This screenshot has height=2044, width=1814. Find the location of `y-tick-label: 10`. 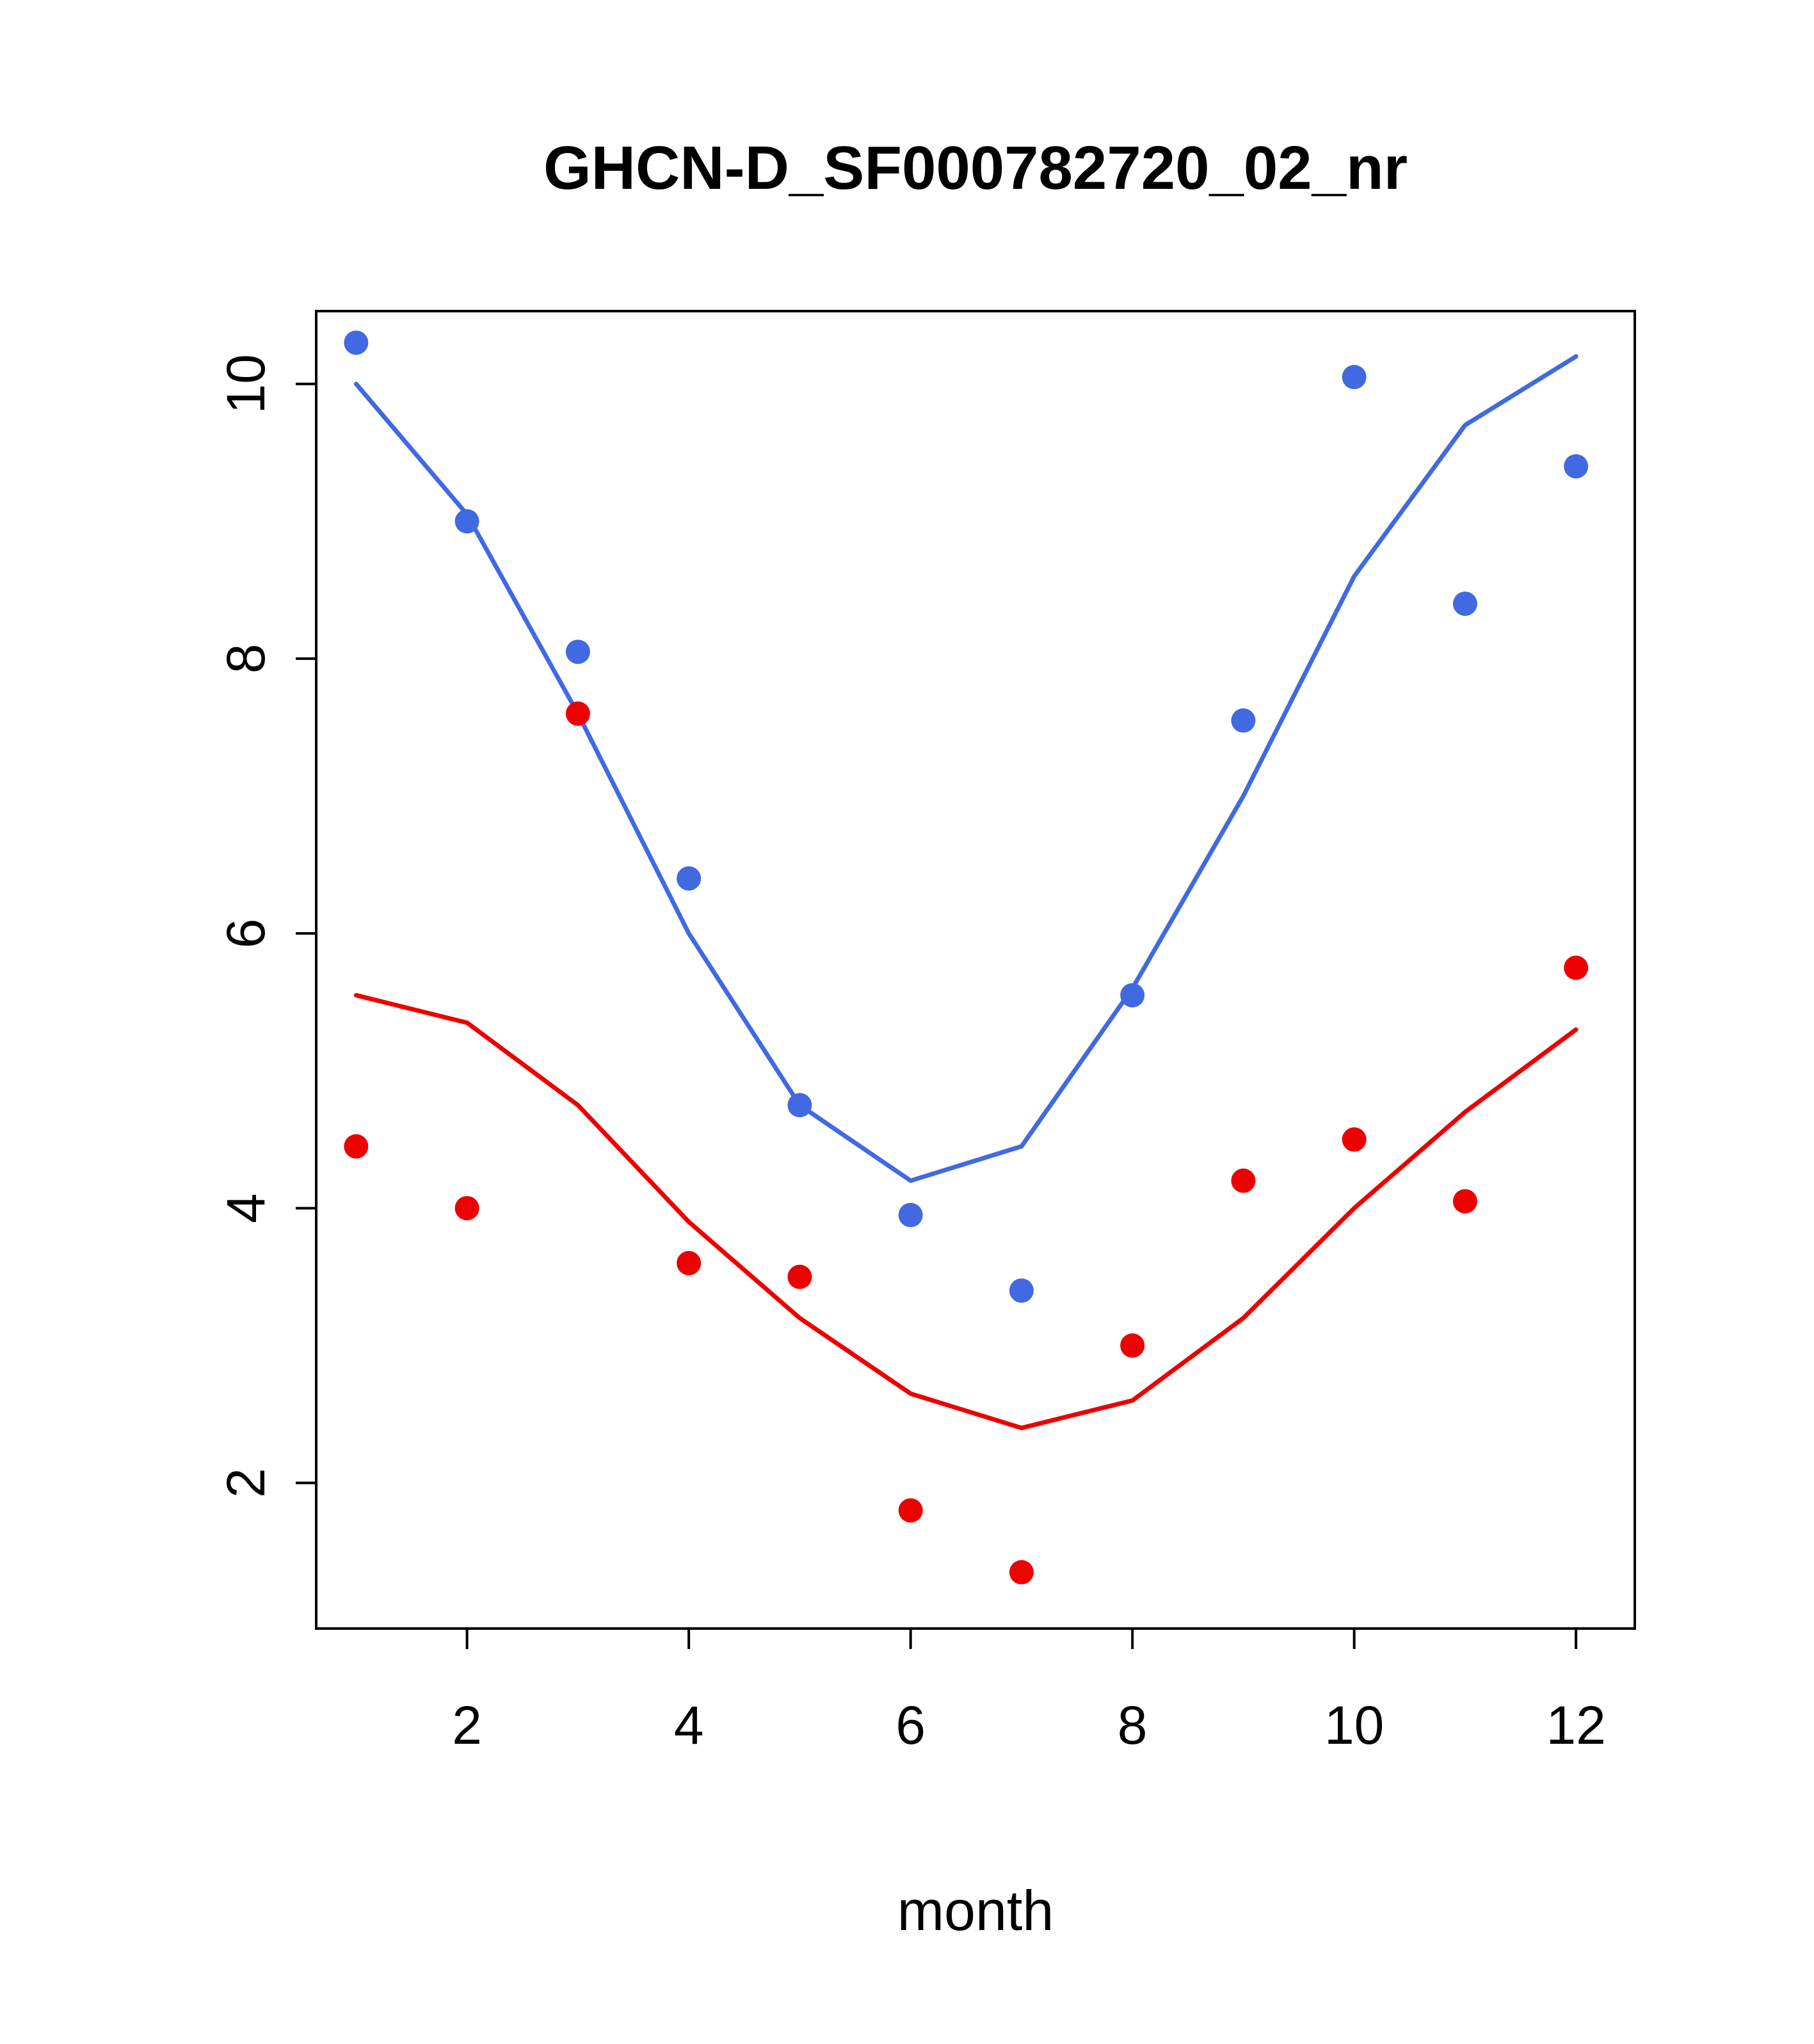

y-tick-label: 10 is located at coordinates (246, 384).